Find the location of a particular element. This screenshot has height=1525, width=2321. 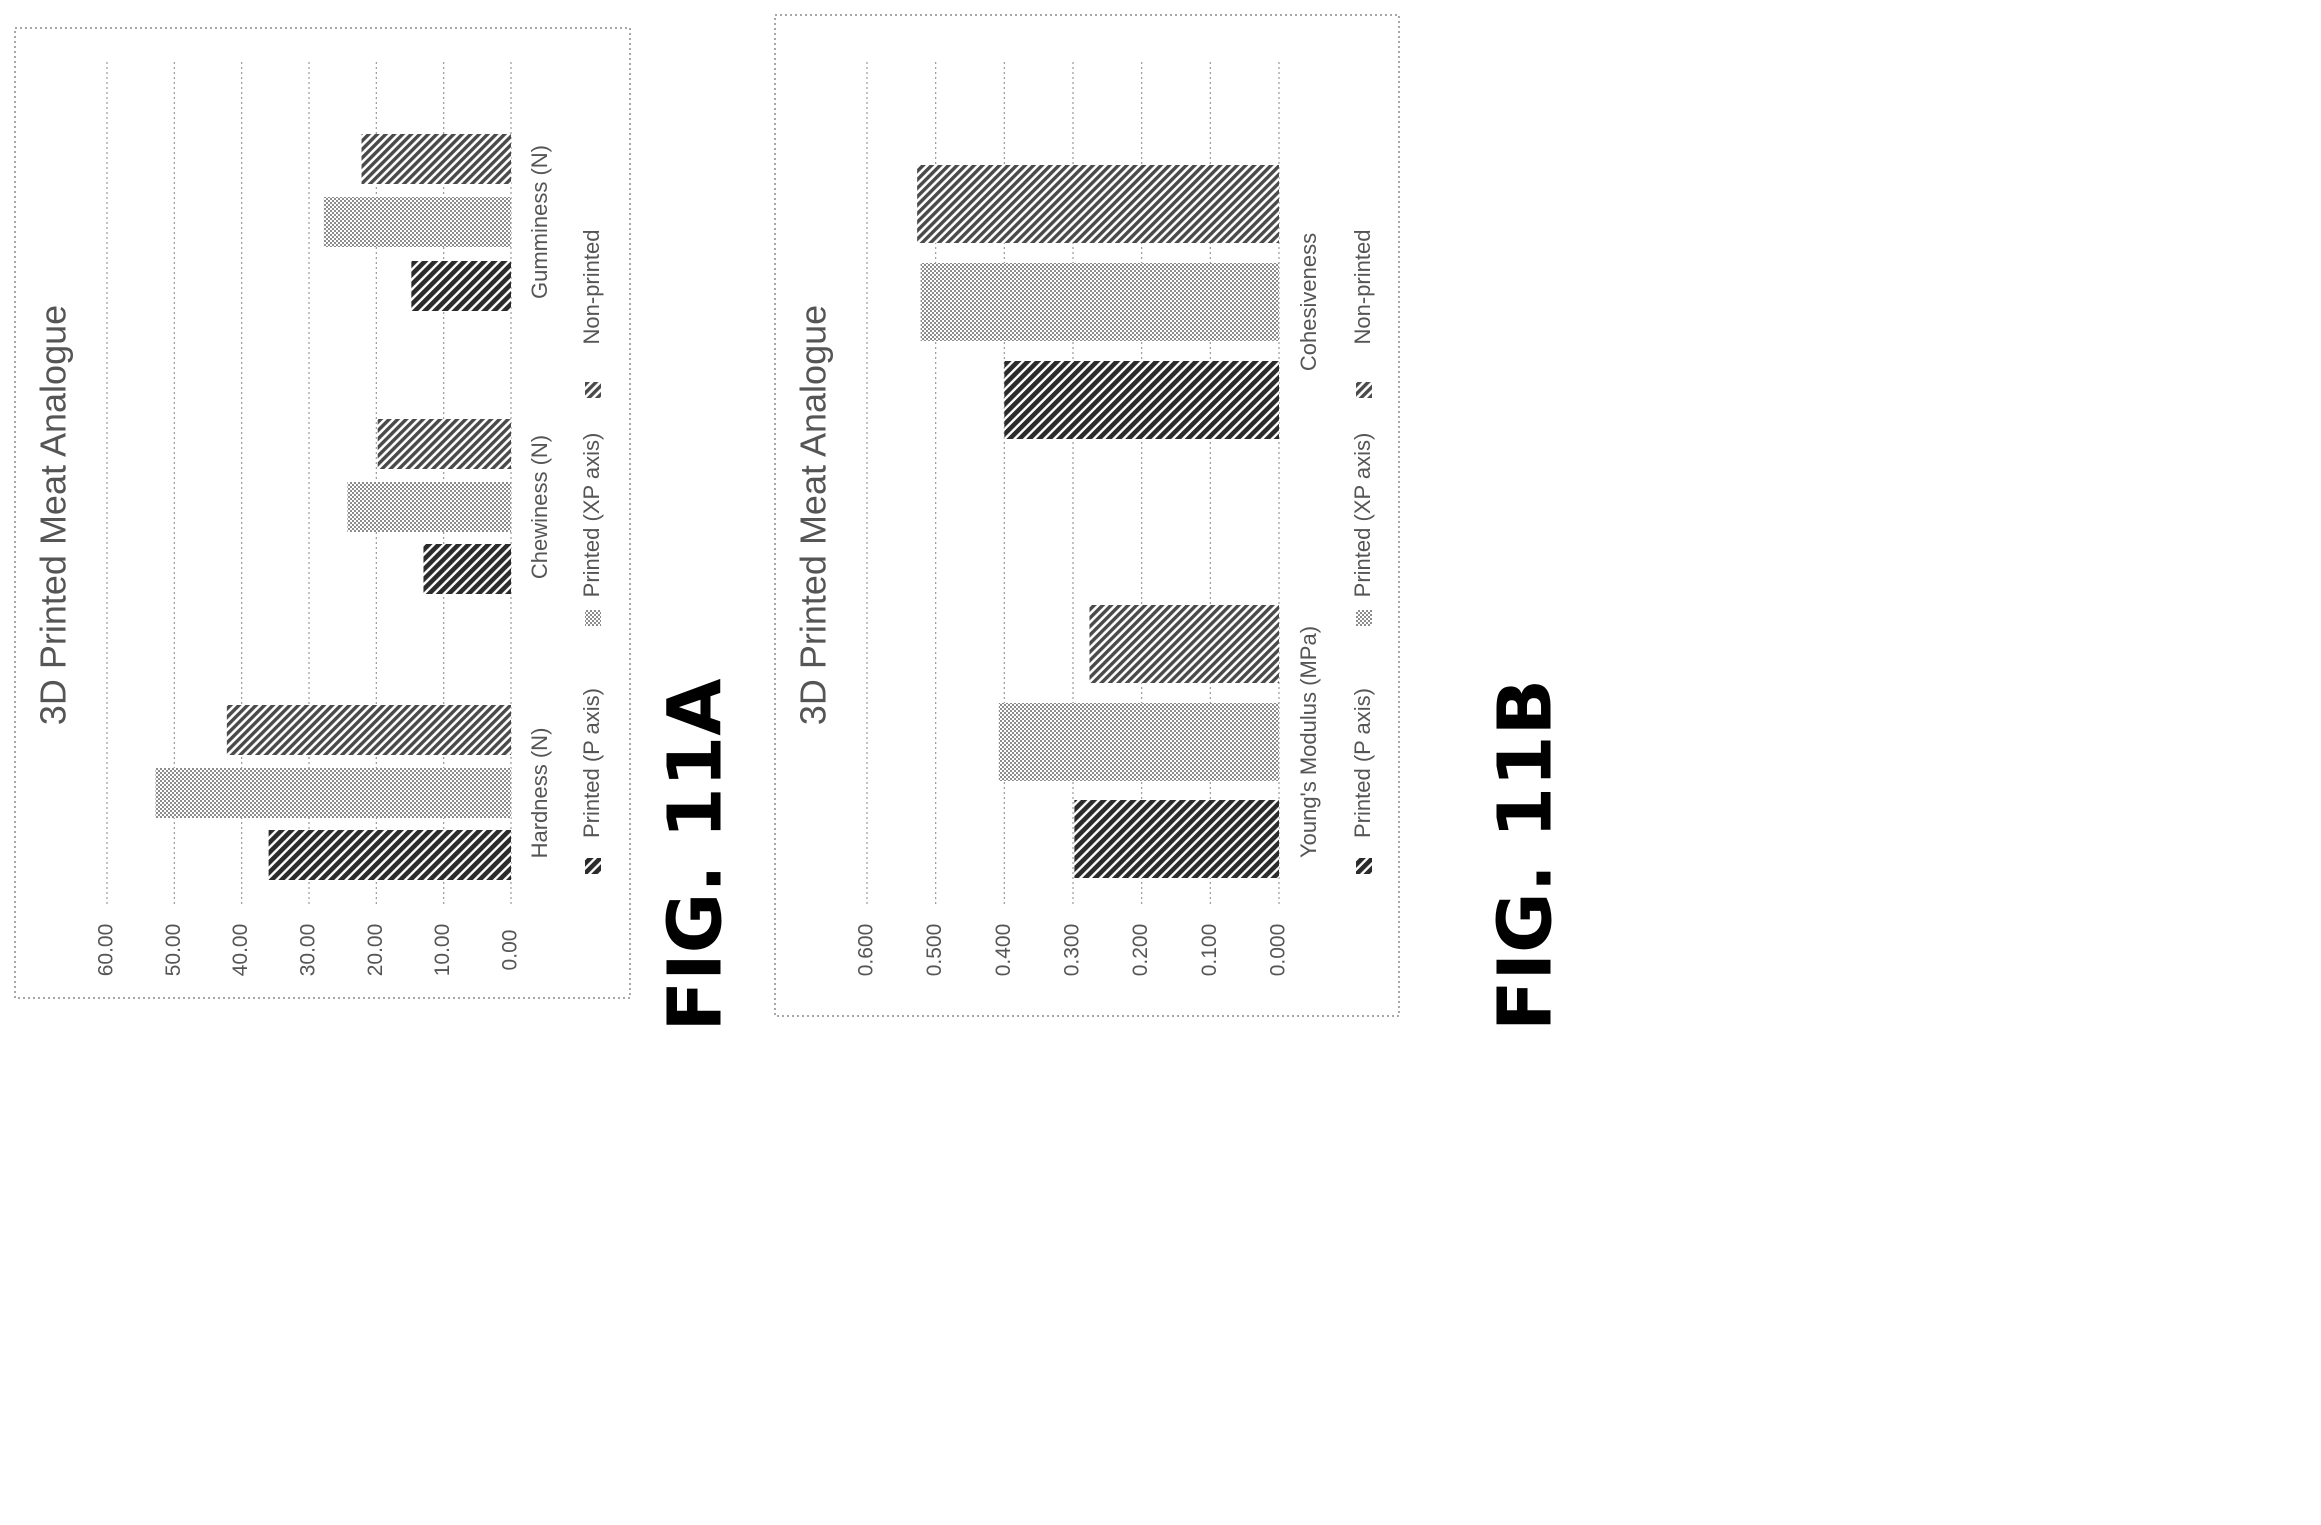

bar-printed-p-axis--3 is located at coordinates (461, 286).